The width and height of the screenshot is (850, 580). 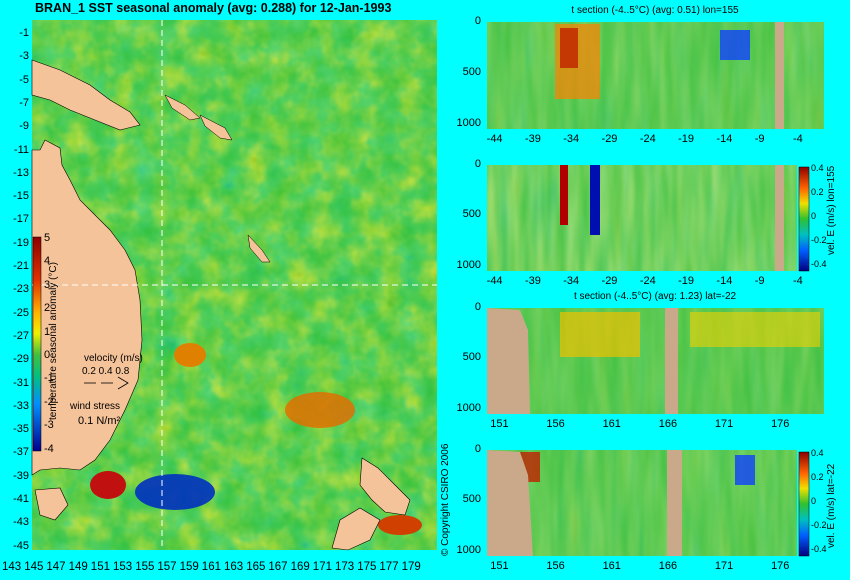 What do you see at coordinates (609, 139) in the screenshot?
I see `panel-1-x-tick-label: -29` at bounding box center [609, 139].